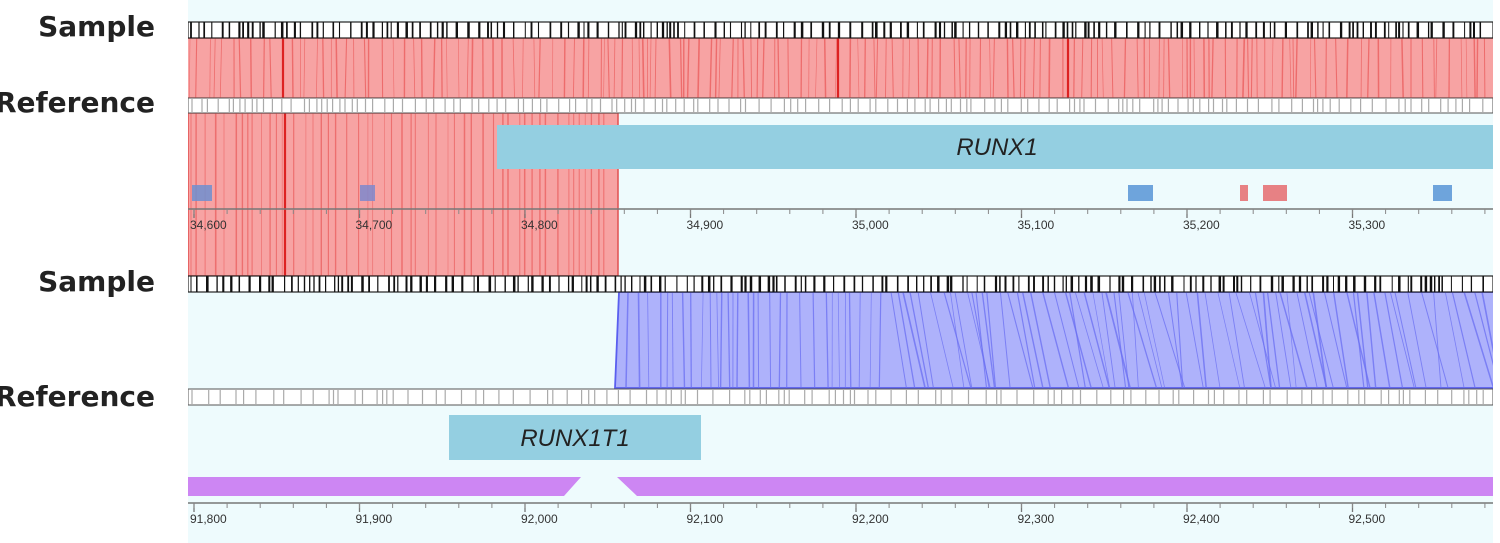 This screenshot has width=1500, height=543. What do you see at coordinates (1036, 519) in the screenshot?
I see `axis-tick-label: 92,300` at bounding box center [1036, 519].